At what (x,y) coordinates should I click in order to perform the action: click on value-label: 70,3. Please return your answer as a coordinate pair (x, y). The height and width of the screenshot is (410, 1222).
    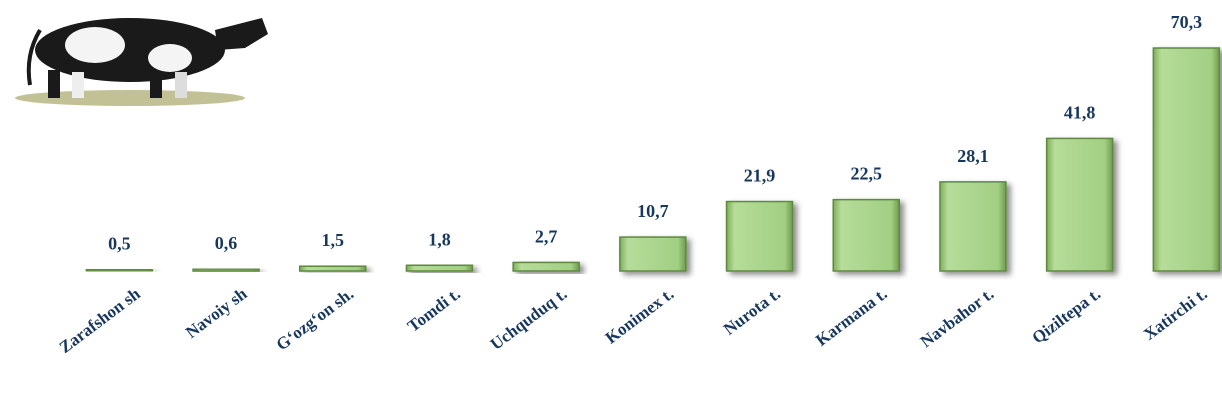
    Looking at the image, I should click on (1187, 22).